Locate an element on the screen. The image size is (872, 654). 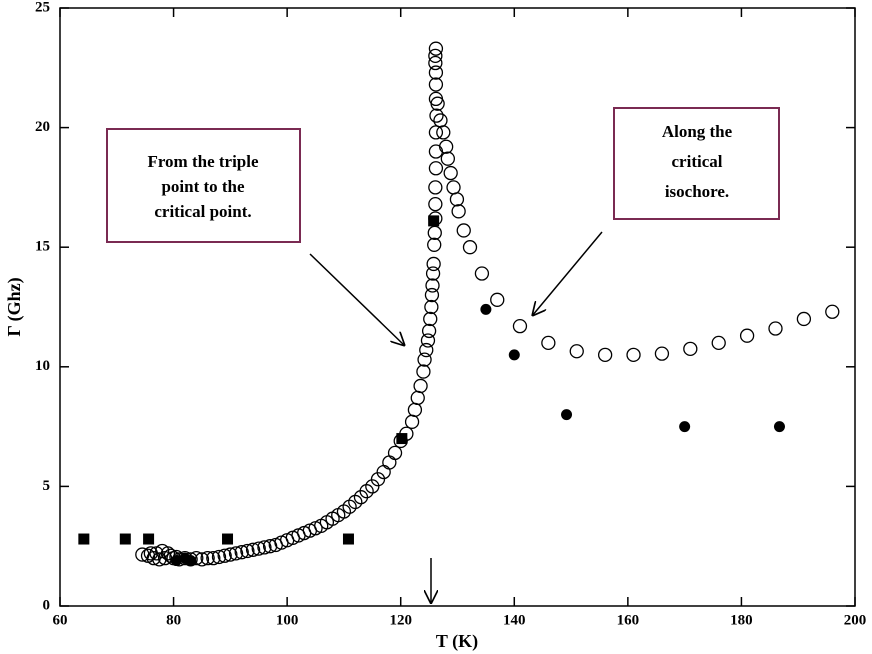
y-tick-label: 10 is located at coordinates (42, 366).